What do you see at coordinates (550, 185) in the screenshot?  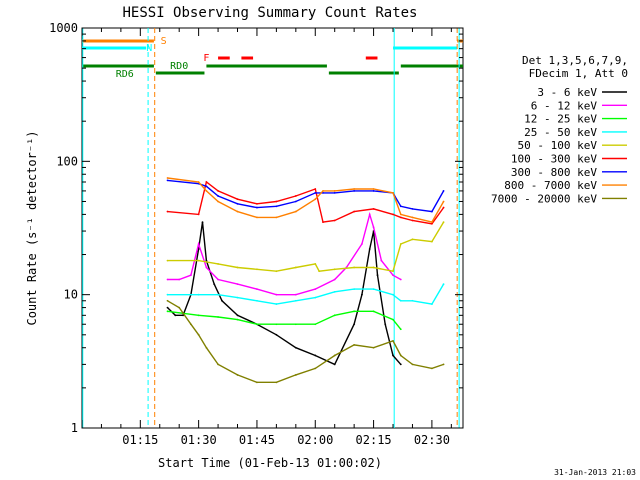 I see `legend-label: 800 - 7000 keV` at bounding box center [550, 185].